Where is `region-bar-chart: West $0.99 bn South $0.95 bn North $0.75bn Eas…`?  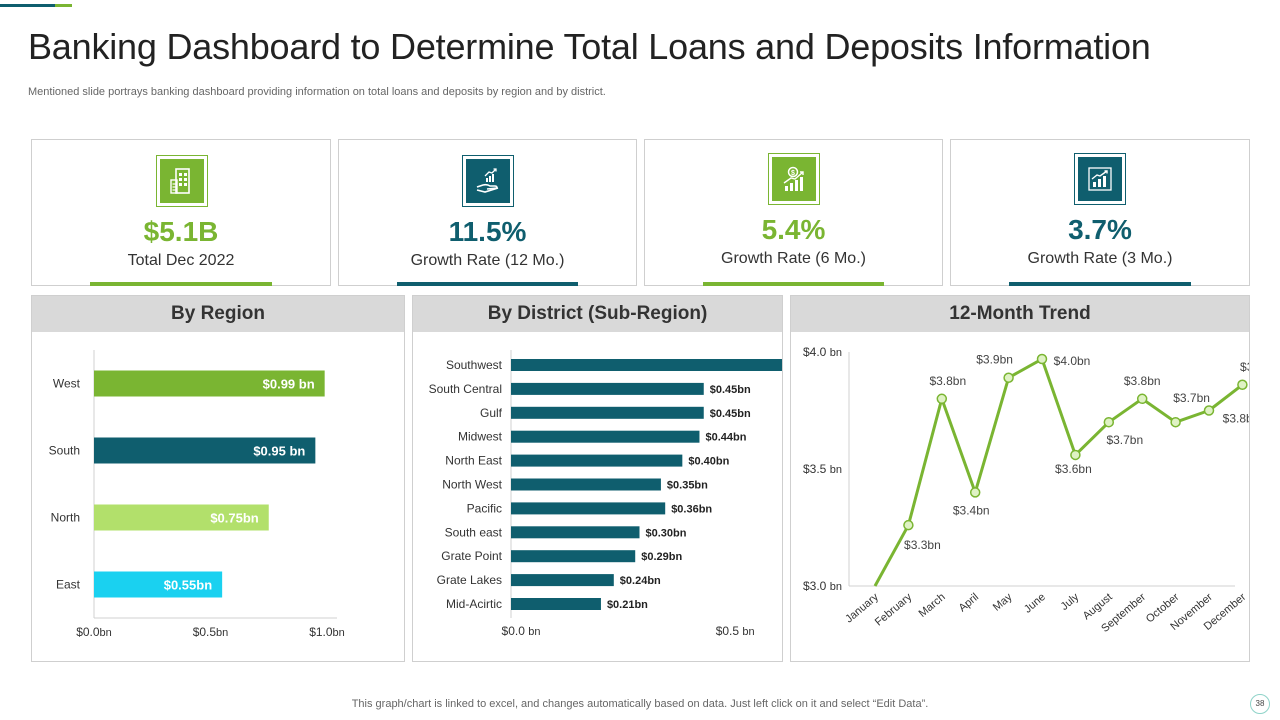 region-bar-chart: West $0.99 bn South $0.95 bn North $0.75bn Eas… is located at coordinates (218, 496).